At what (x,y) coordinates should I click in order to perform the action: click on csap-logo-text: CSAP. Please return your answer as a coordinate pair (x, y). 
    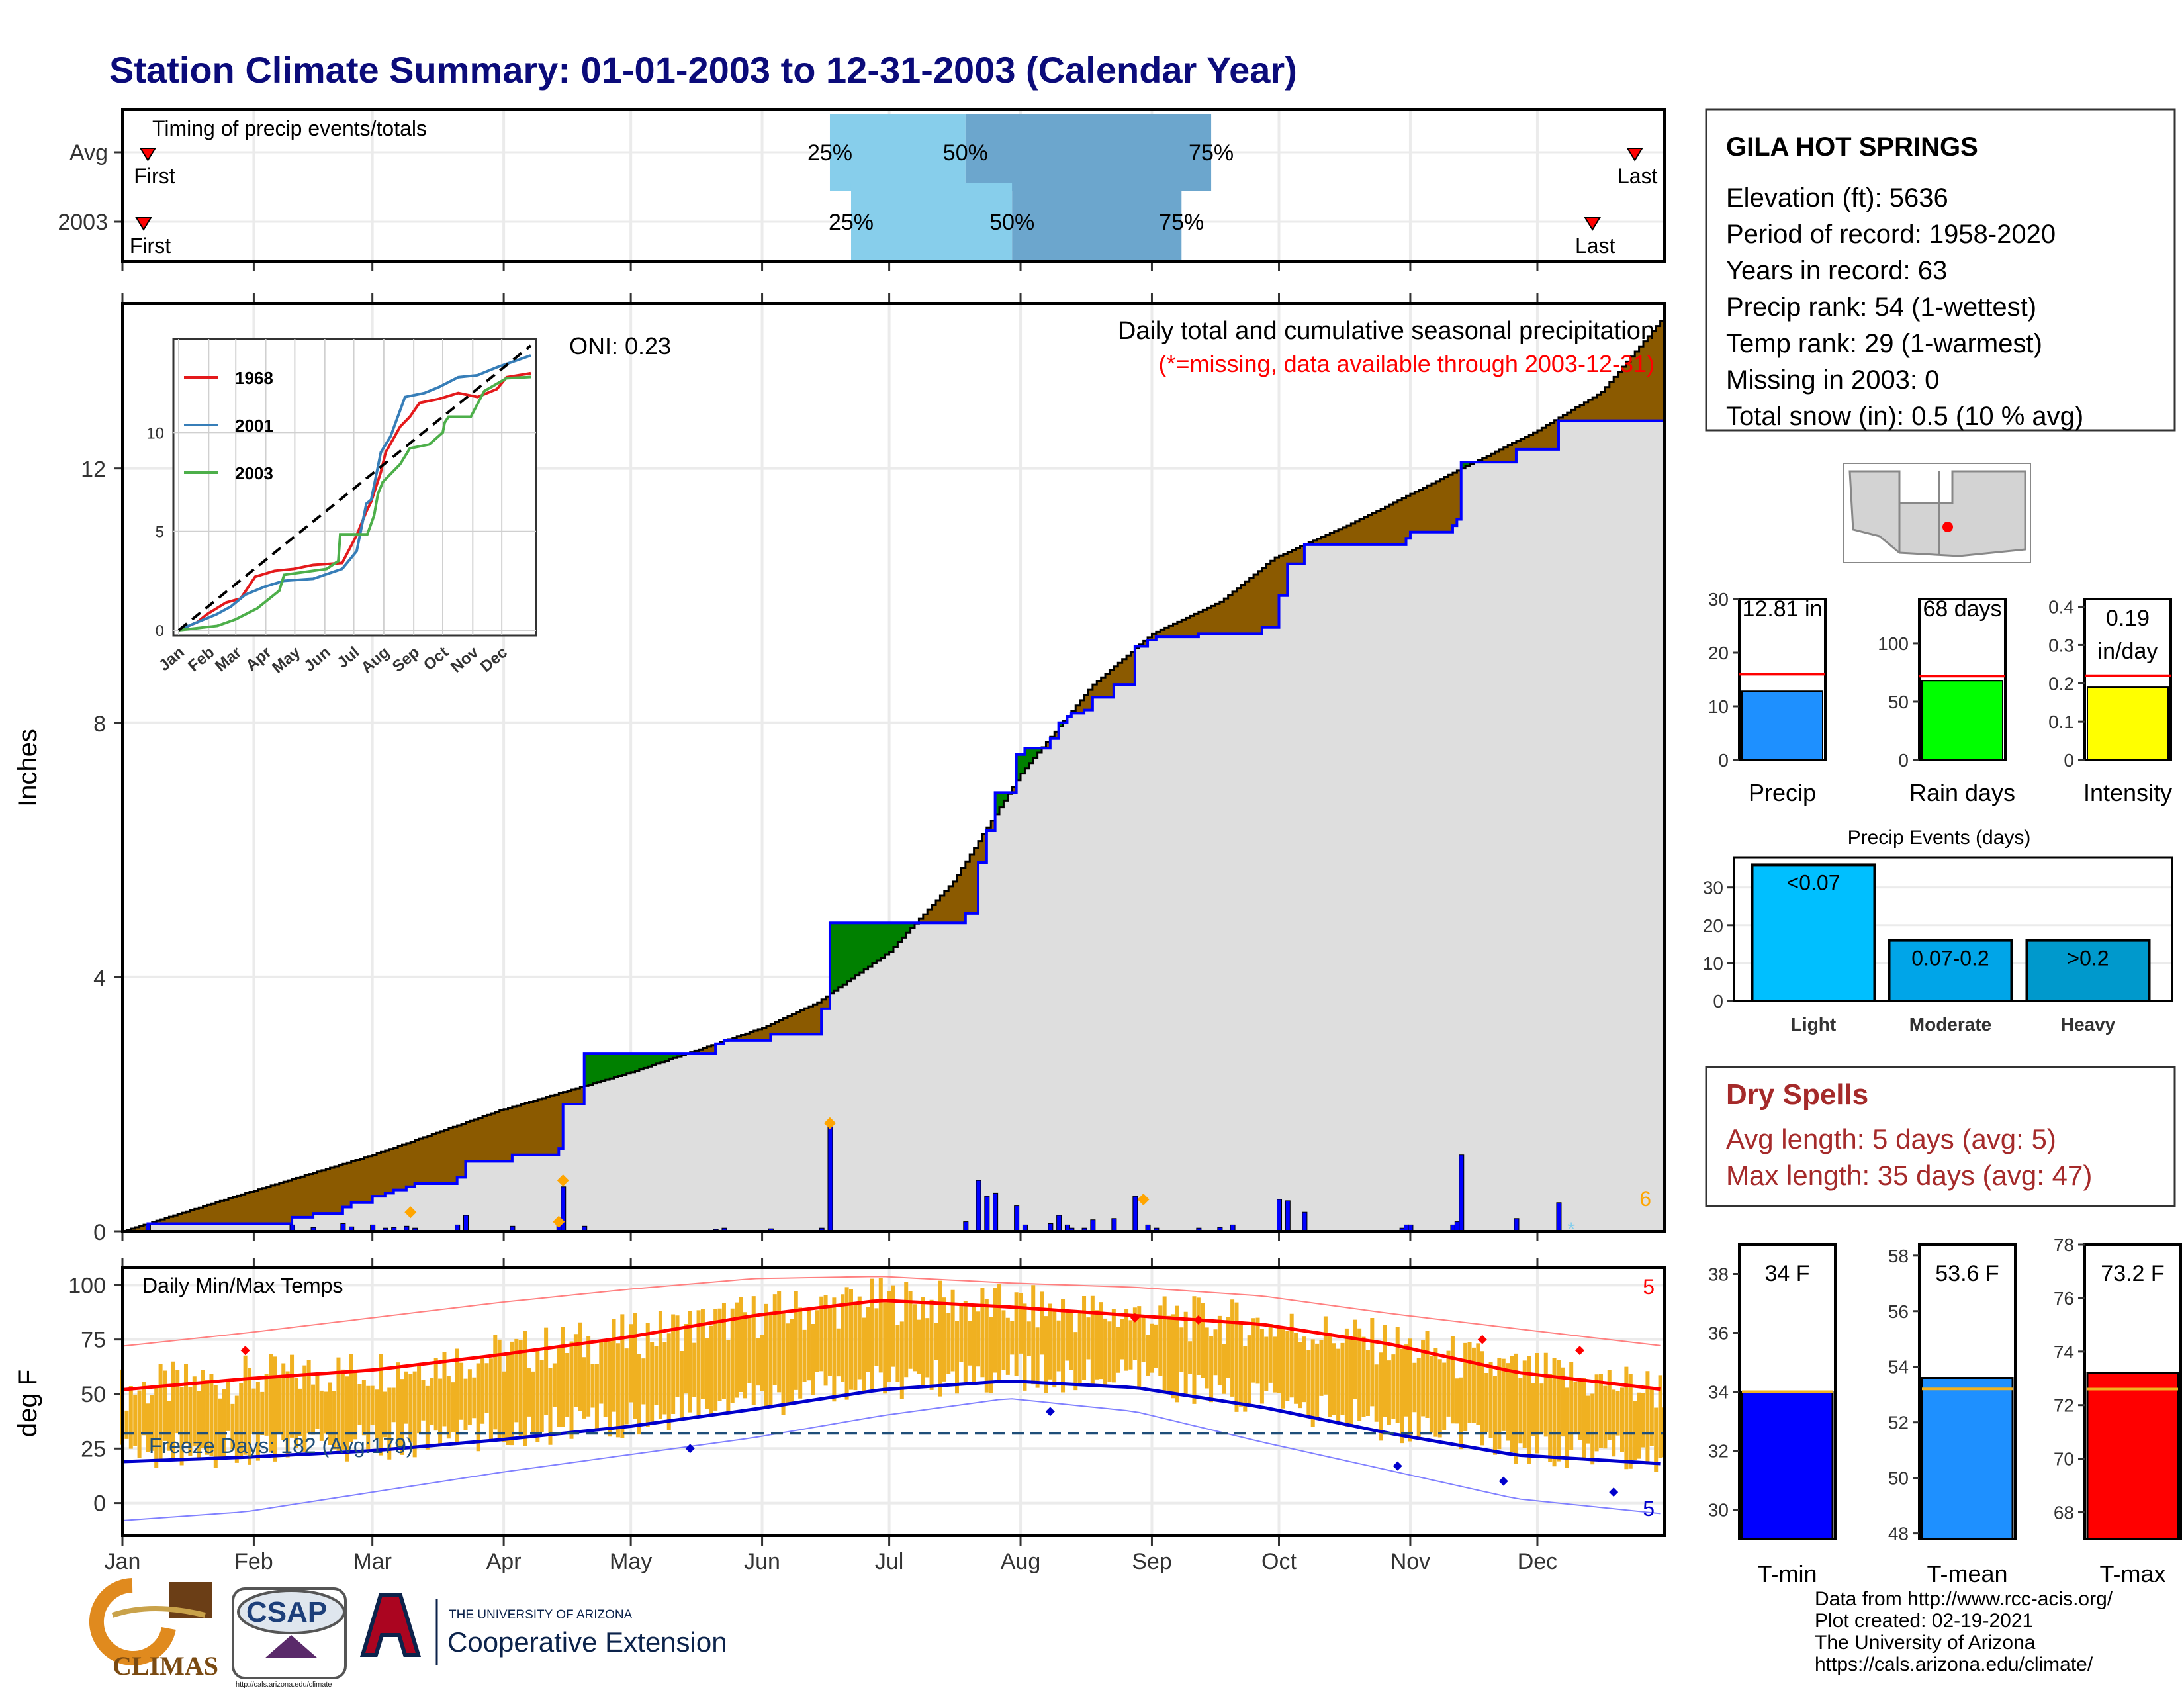
    Looking at the image, I should click on (286, 1612).